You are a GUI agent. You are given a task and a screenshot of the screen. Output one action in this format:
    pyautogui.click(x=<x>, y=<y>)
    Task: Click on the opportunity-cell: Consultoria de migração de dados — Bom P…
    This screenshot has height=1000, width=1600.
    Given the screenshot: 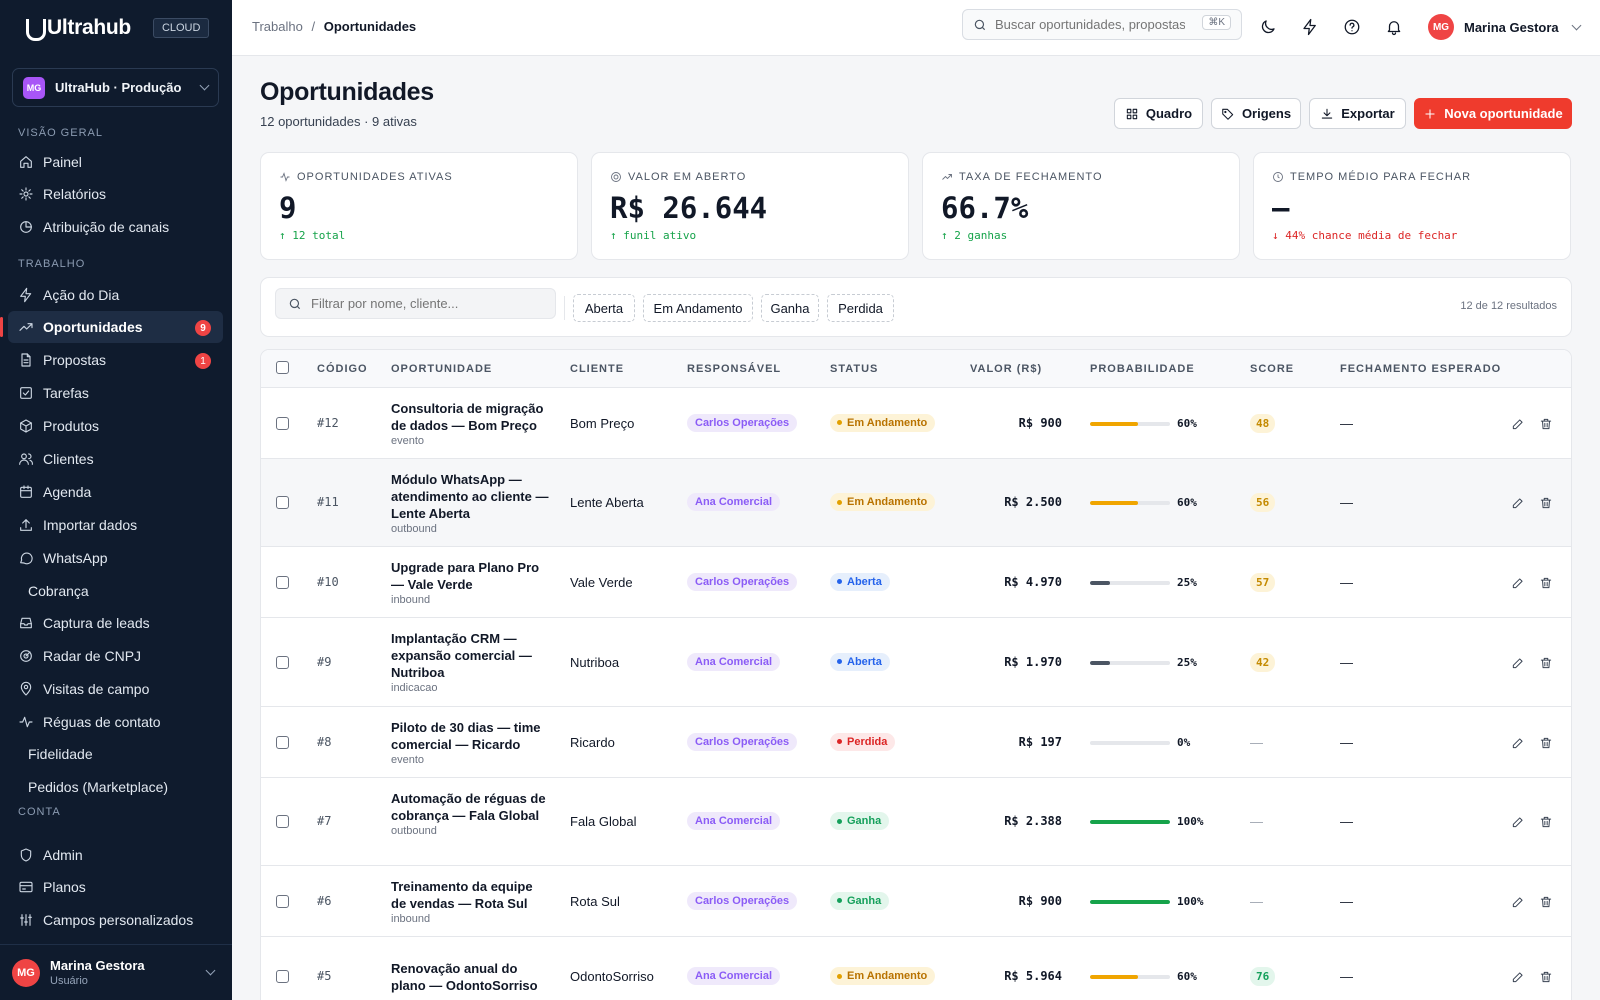 What is the action you would take?
    pyautogui.click(x=470, y=423)
    